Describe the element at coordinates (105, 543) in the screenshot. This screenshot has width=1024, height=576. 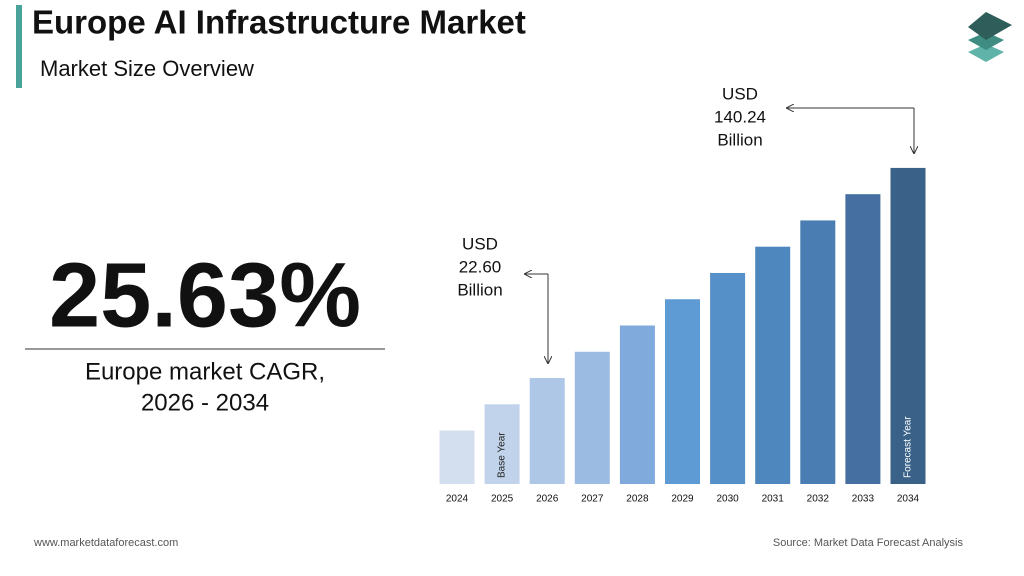
I see `footer-website: www.marketdataforecast.com` at that location.